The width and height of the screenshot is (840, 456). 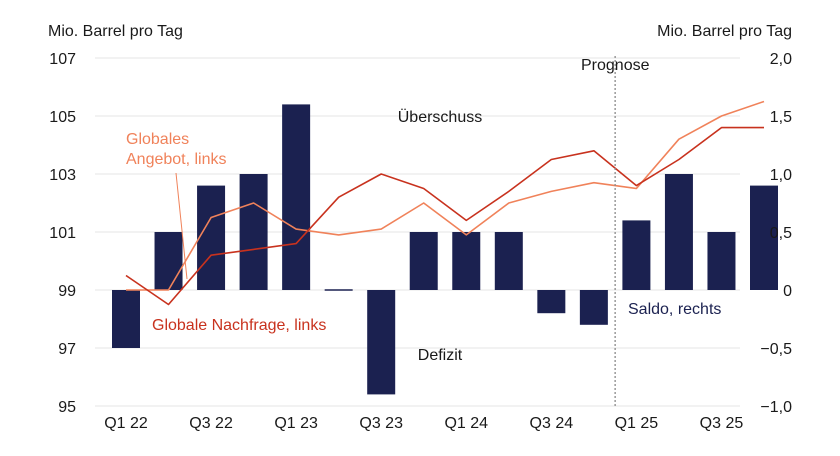 I want to click on x-tick-label: Q1 23, so click(x=296, y=423).